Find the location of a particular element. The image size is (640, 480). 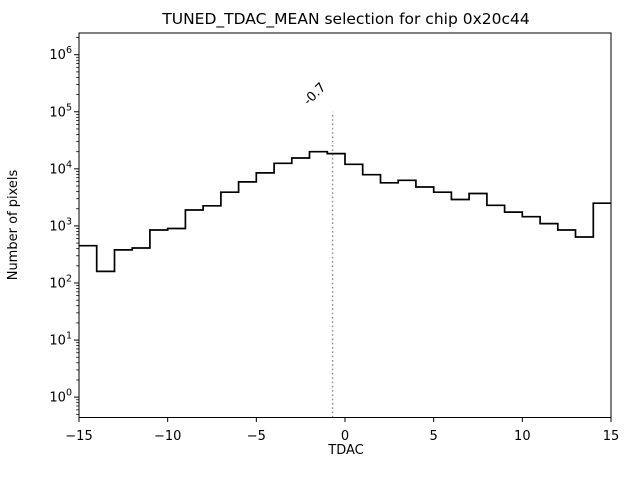

y-tick-label: 10⁰ is located at coordinates (60, 397).